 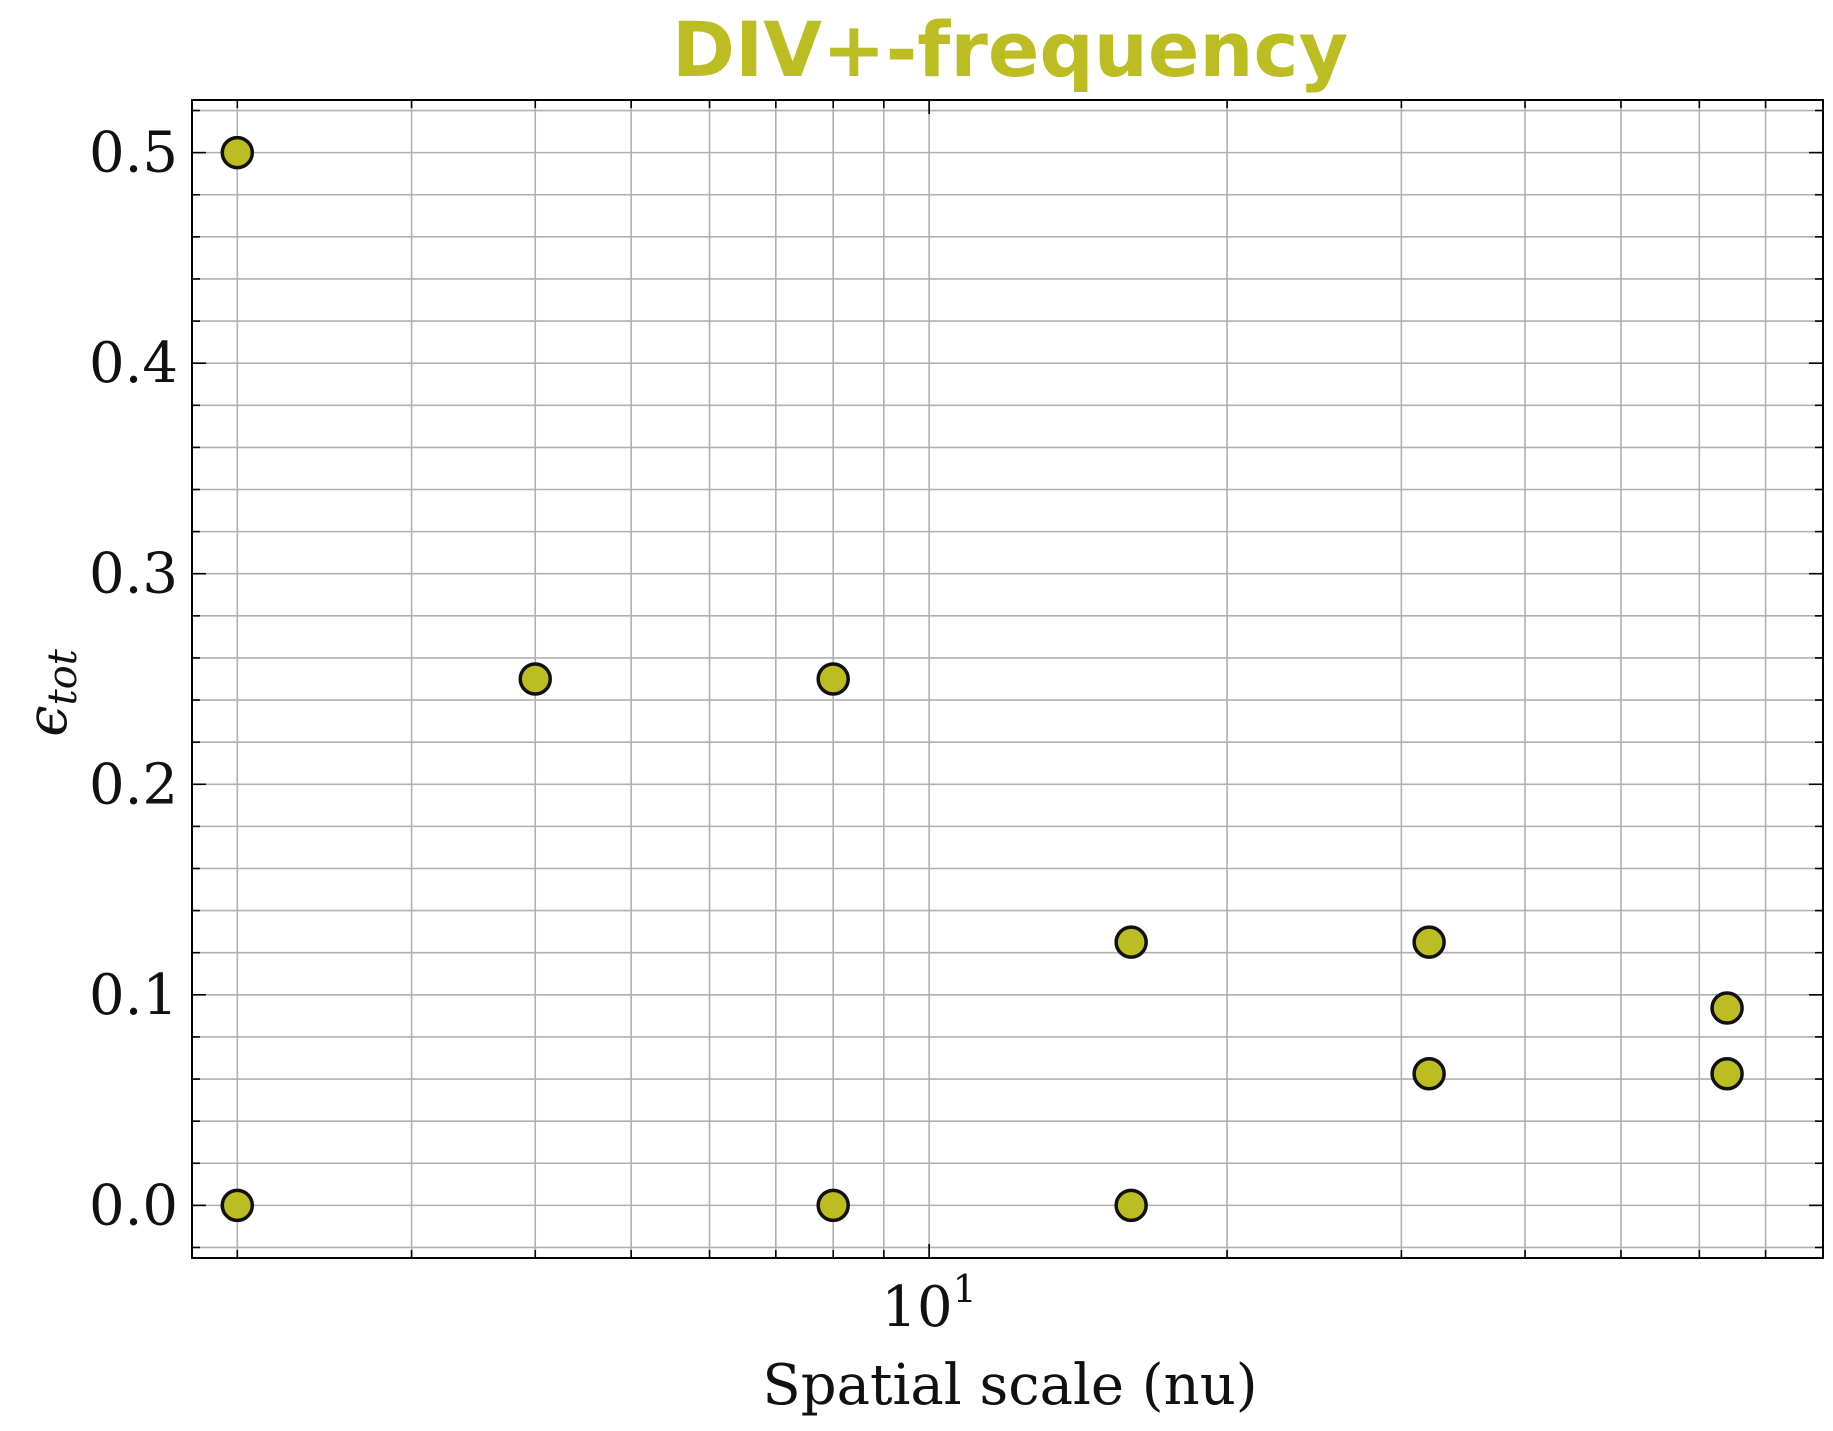 I want to click on y-axis-label: ϵtot, so click(x=50, y=692).